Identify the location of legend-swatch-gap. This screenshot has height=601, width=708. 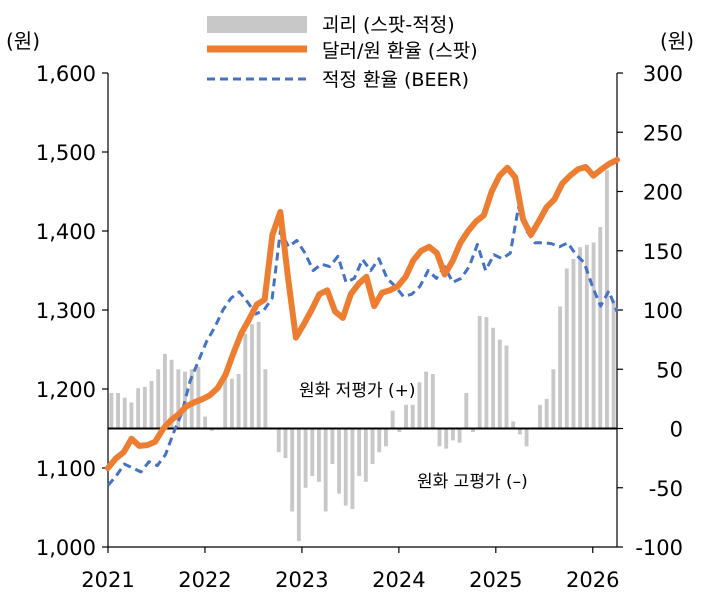
(257, 24).